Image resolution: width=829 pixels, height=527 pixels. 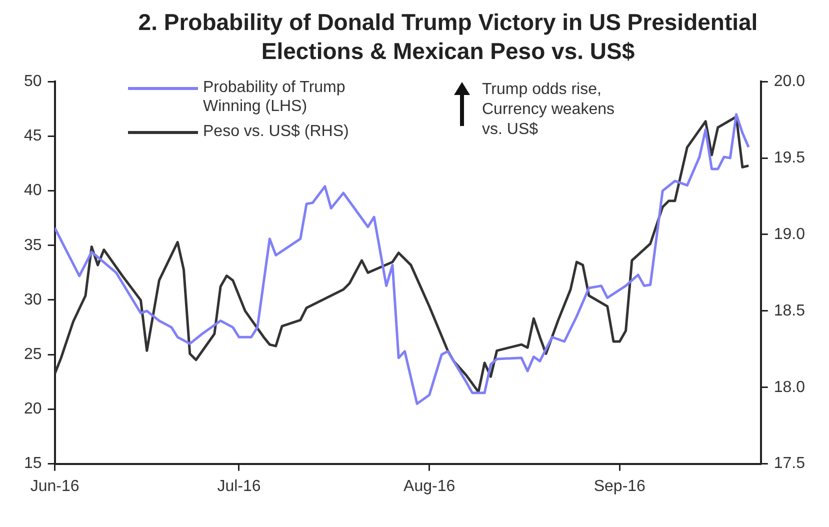 What do you see at coordinates (790, 234) in the screenshot?
I see `y2-tick-label: 19.0` at bounding box center [790, 234].